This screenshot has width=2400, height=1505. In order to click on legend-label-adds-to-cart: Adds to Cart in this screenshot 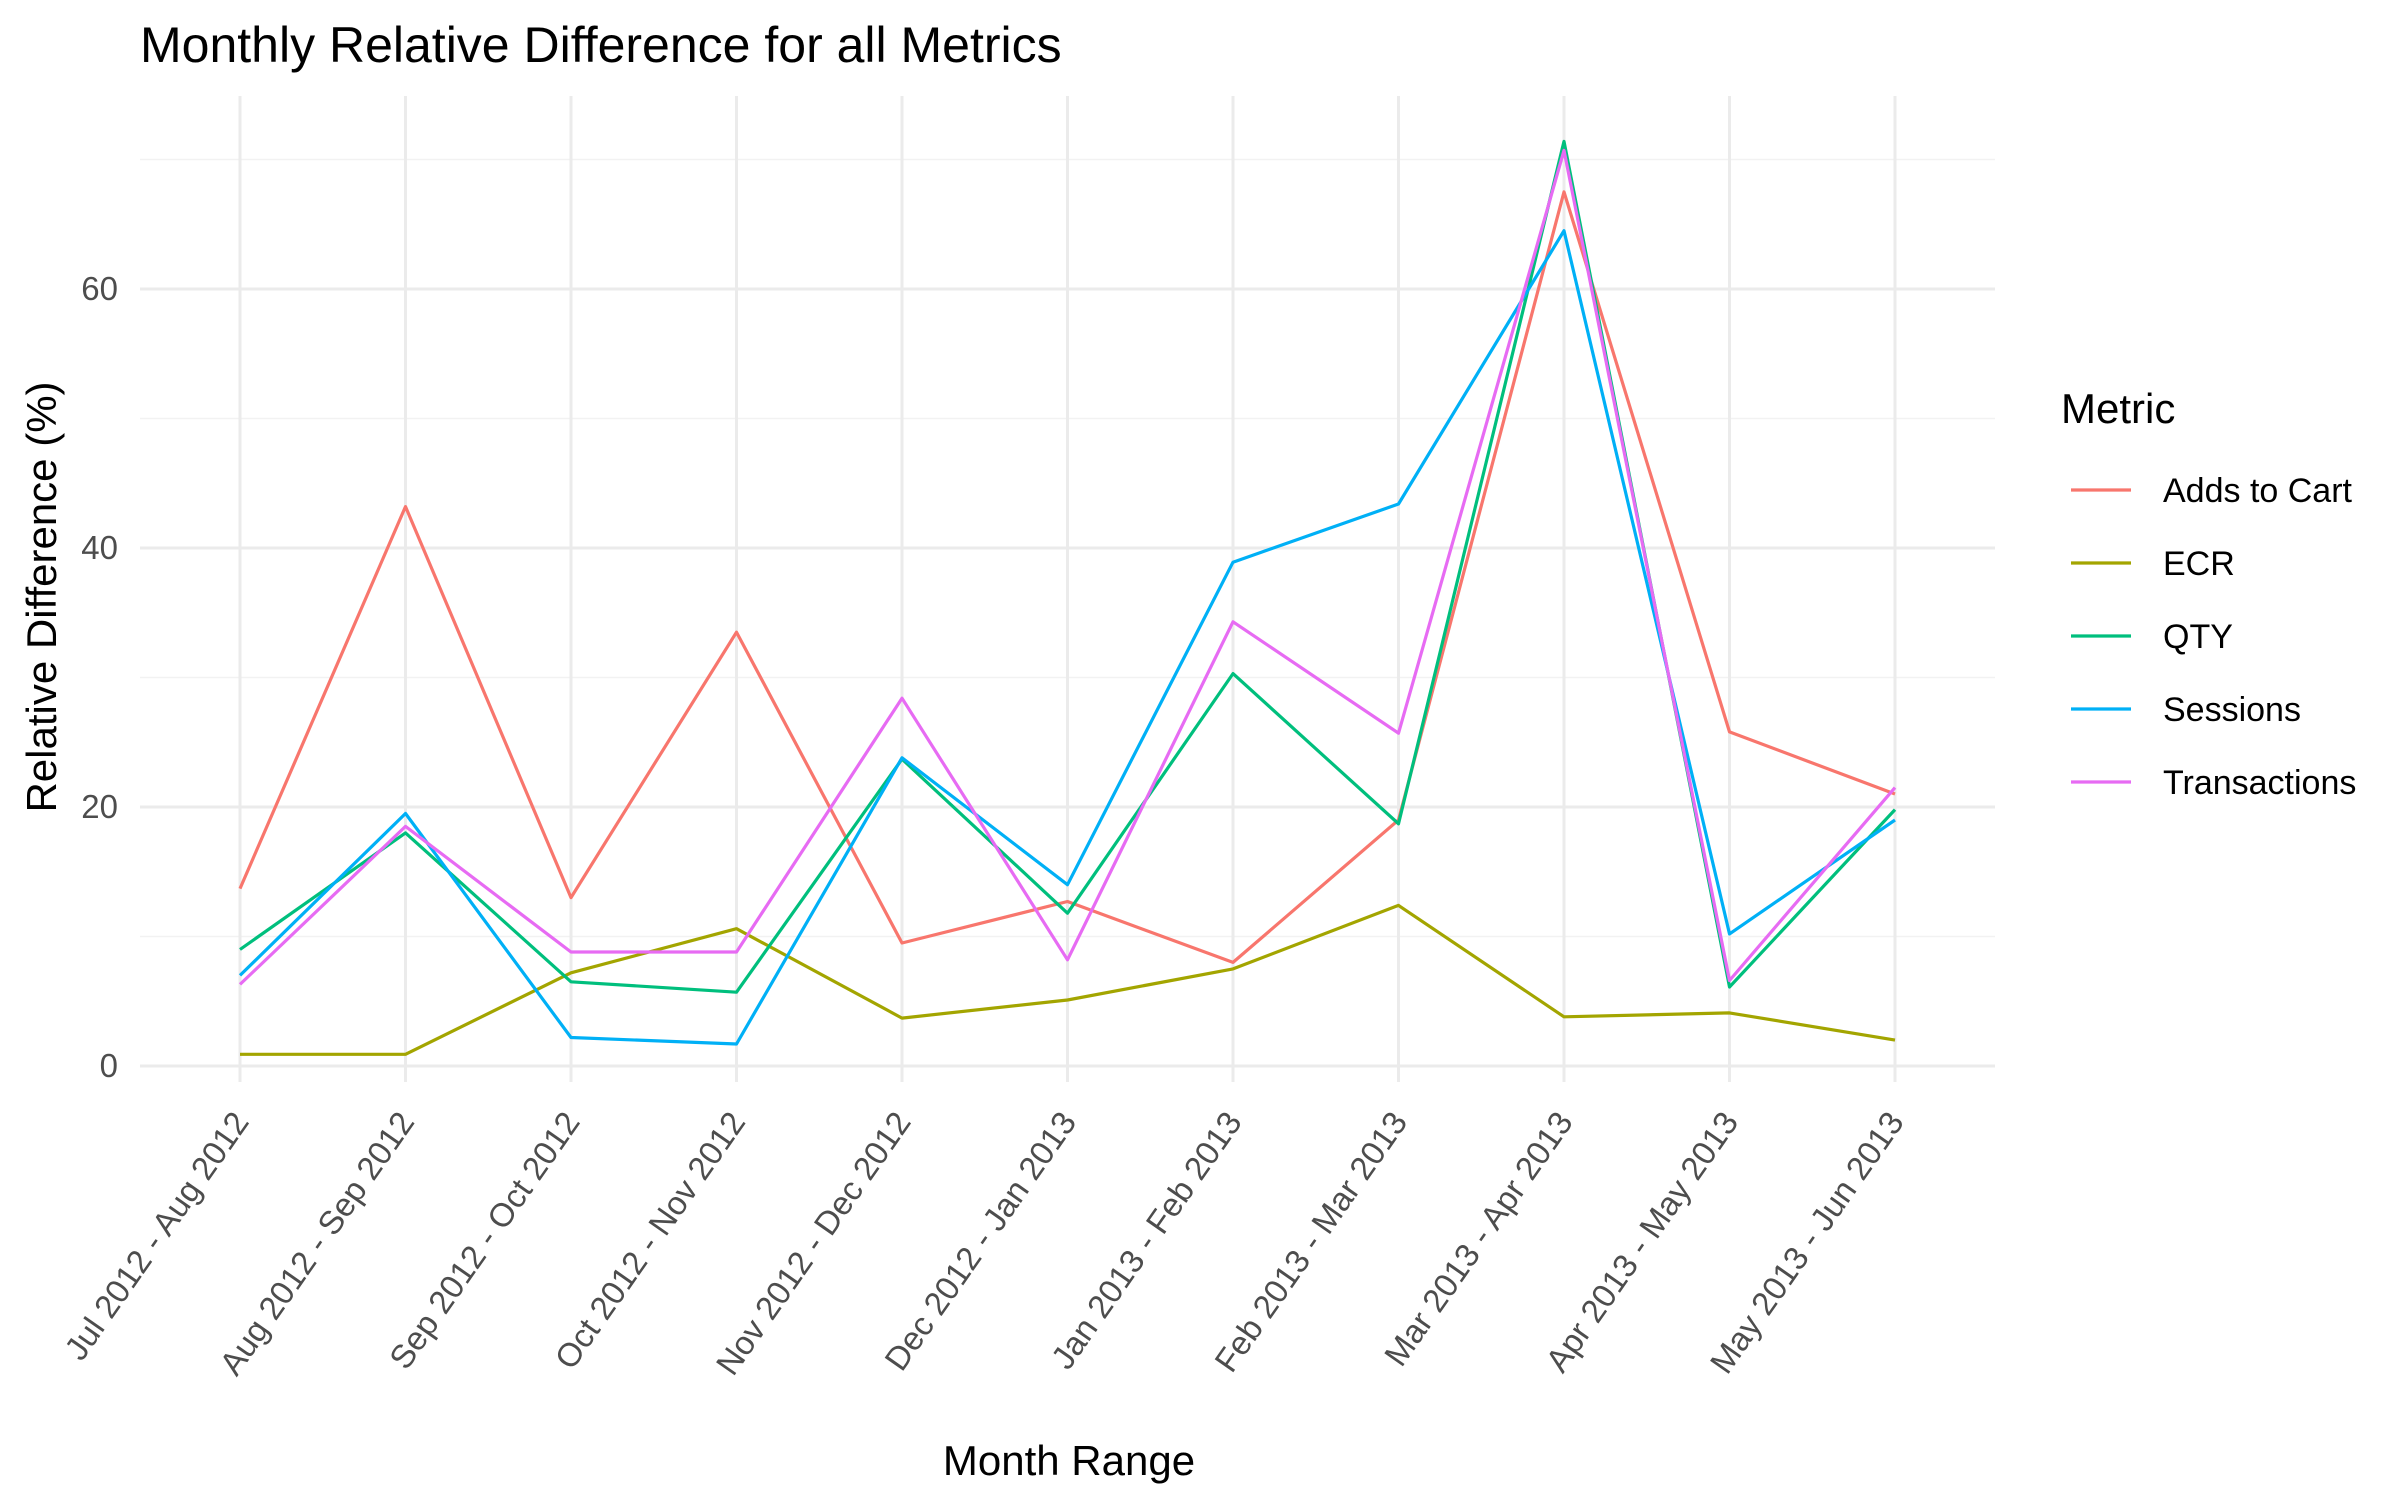, I will do `click(2258, 491)`.